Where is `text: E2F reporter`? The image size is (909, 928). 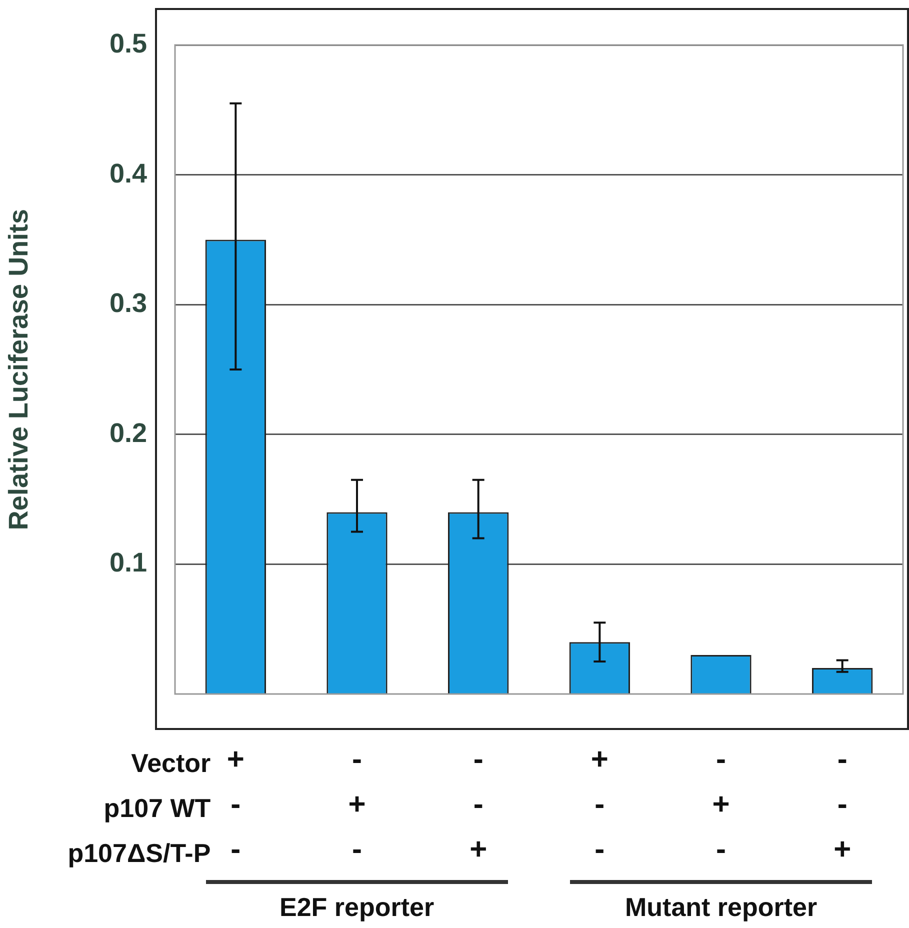 text: E2F reporter is located at coordinates (357, 907).